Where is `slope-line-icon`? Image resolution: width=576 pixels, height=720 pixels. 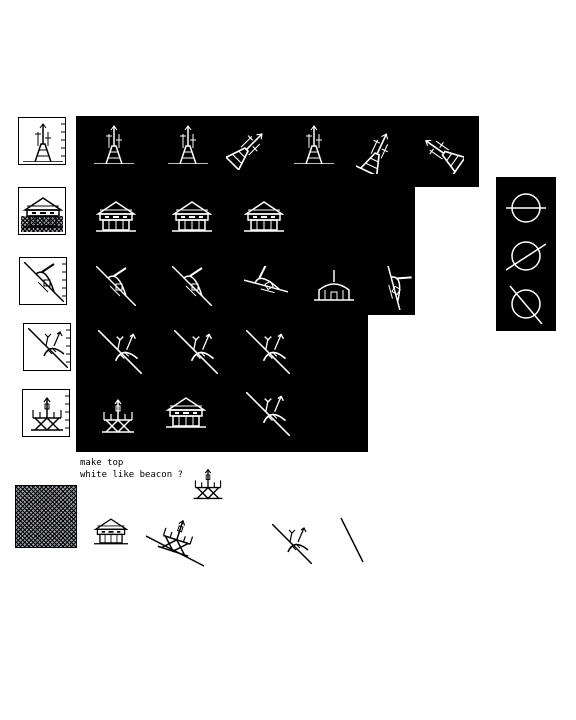 slope-line-icon is located at coordinates (352, 540).